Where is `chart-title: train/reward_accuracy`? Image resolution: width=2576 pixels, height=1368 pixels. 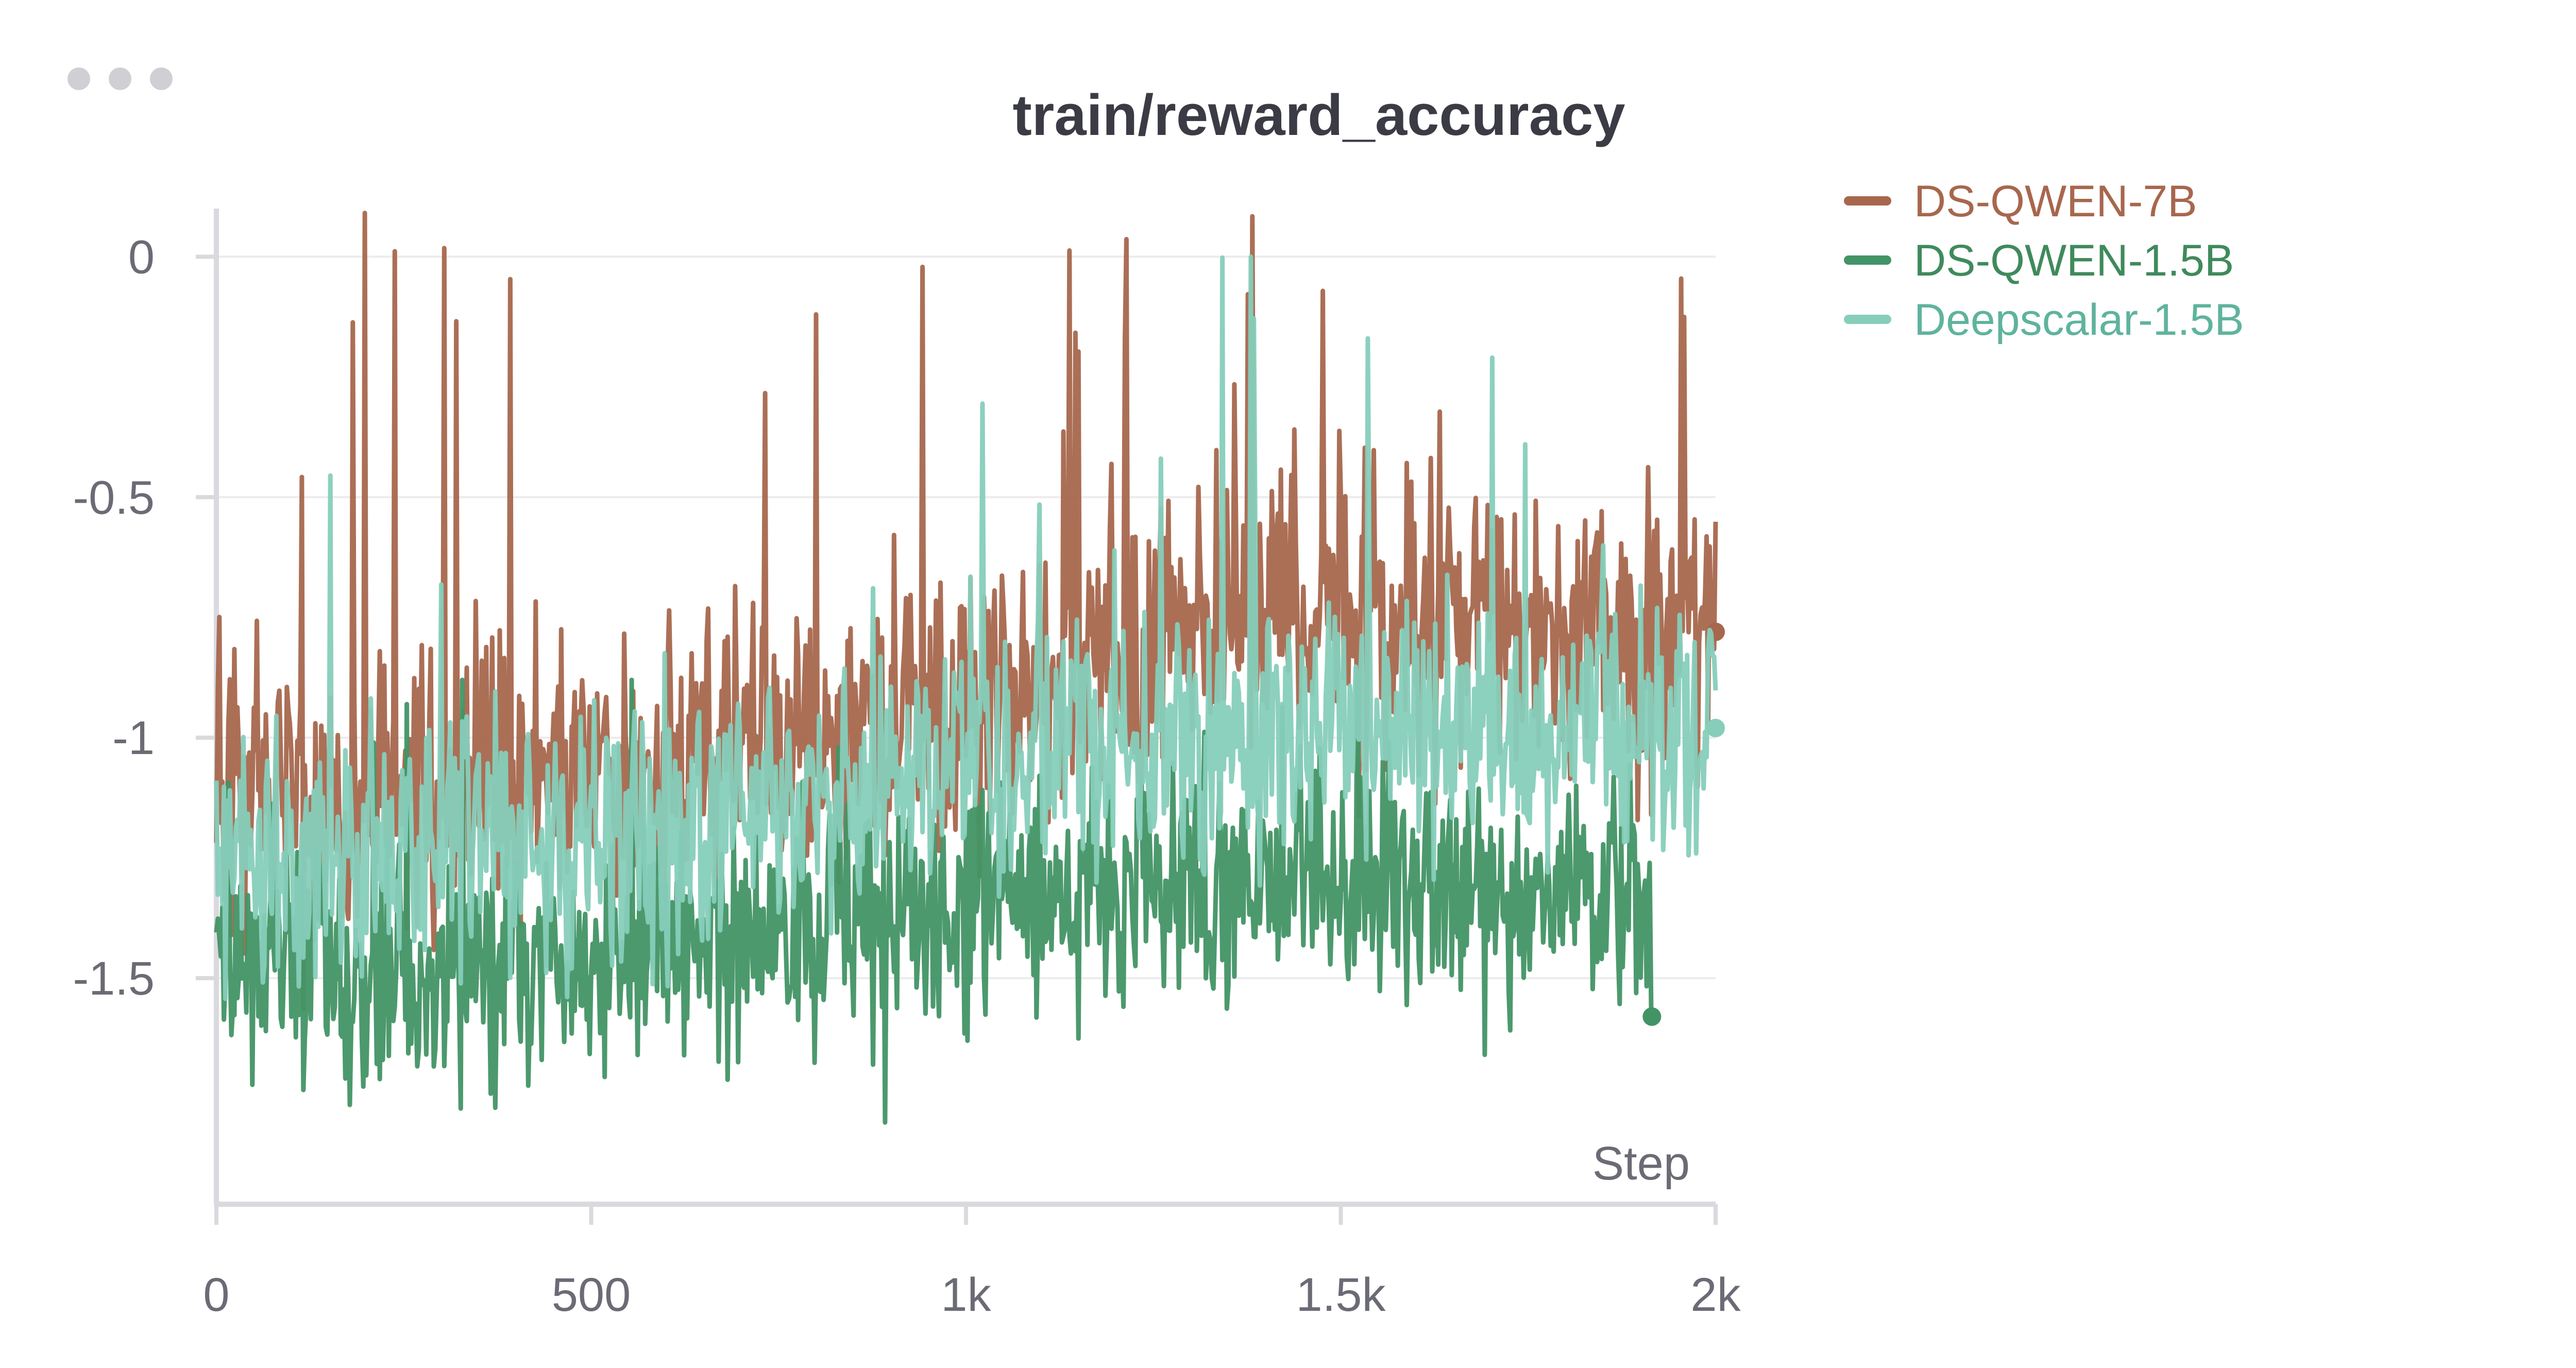
chart-title: train/reward_accuracy is located at coordinates (1318, 115).